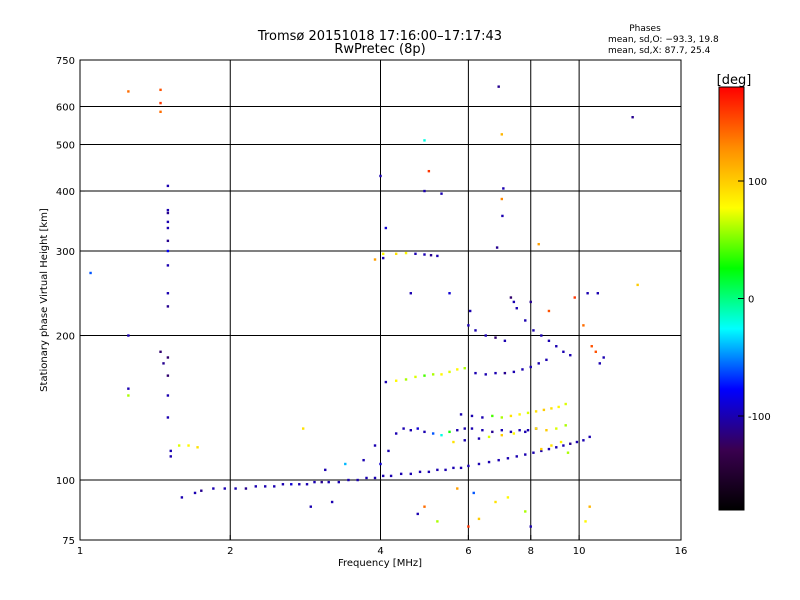  What do you see at coordinates (380, 551) in the screenshot?
I see `x-tick-label: 4` at bounding box center [380, 551].